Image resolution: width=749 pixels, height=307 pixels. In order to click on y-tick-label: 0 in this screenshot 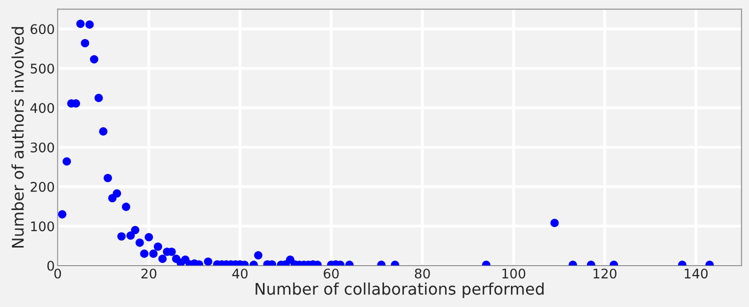, I will do `click(50, 265)`.